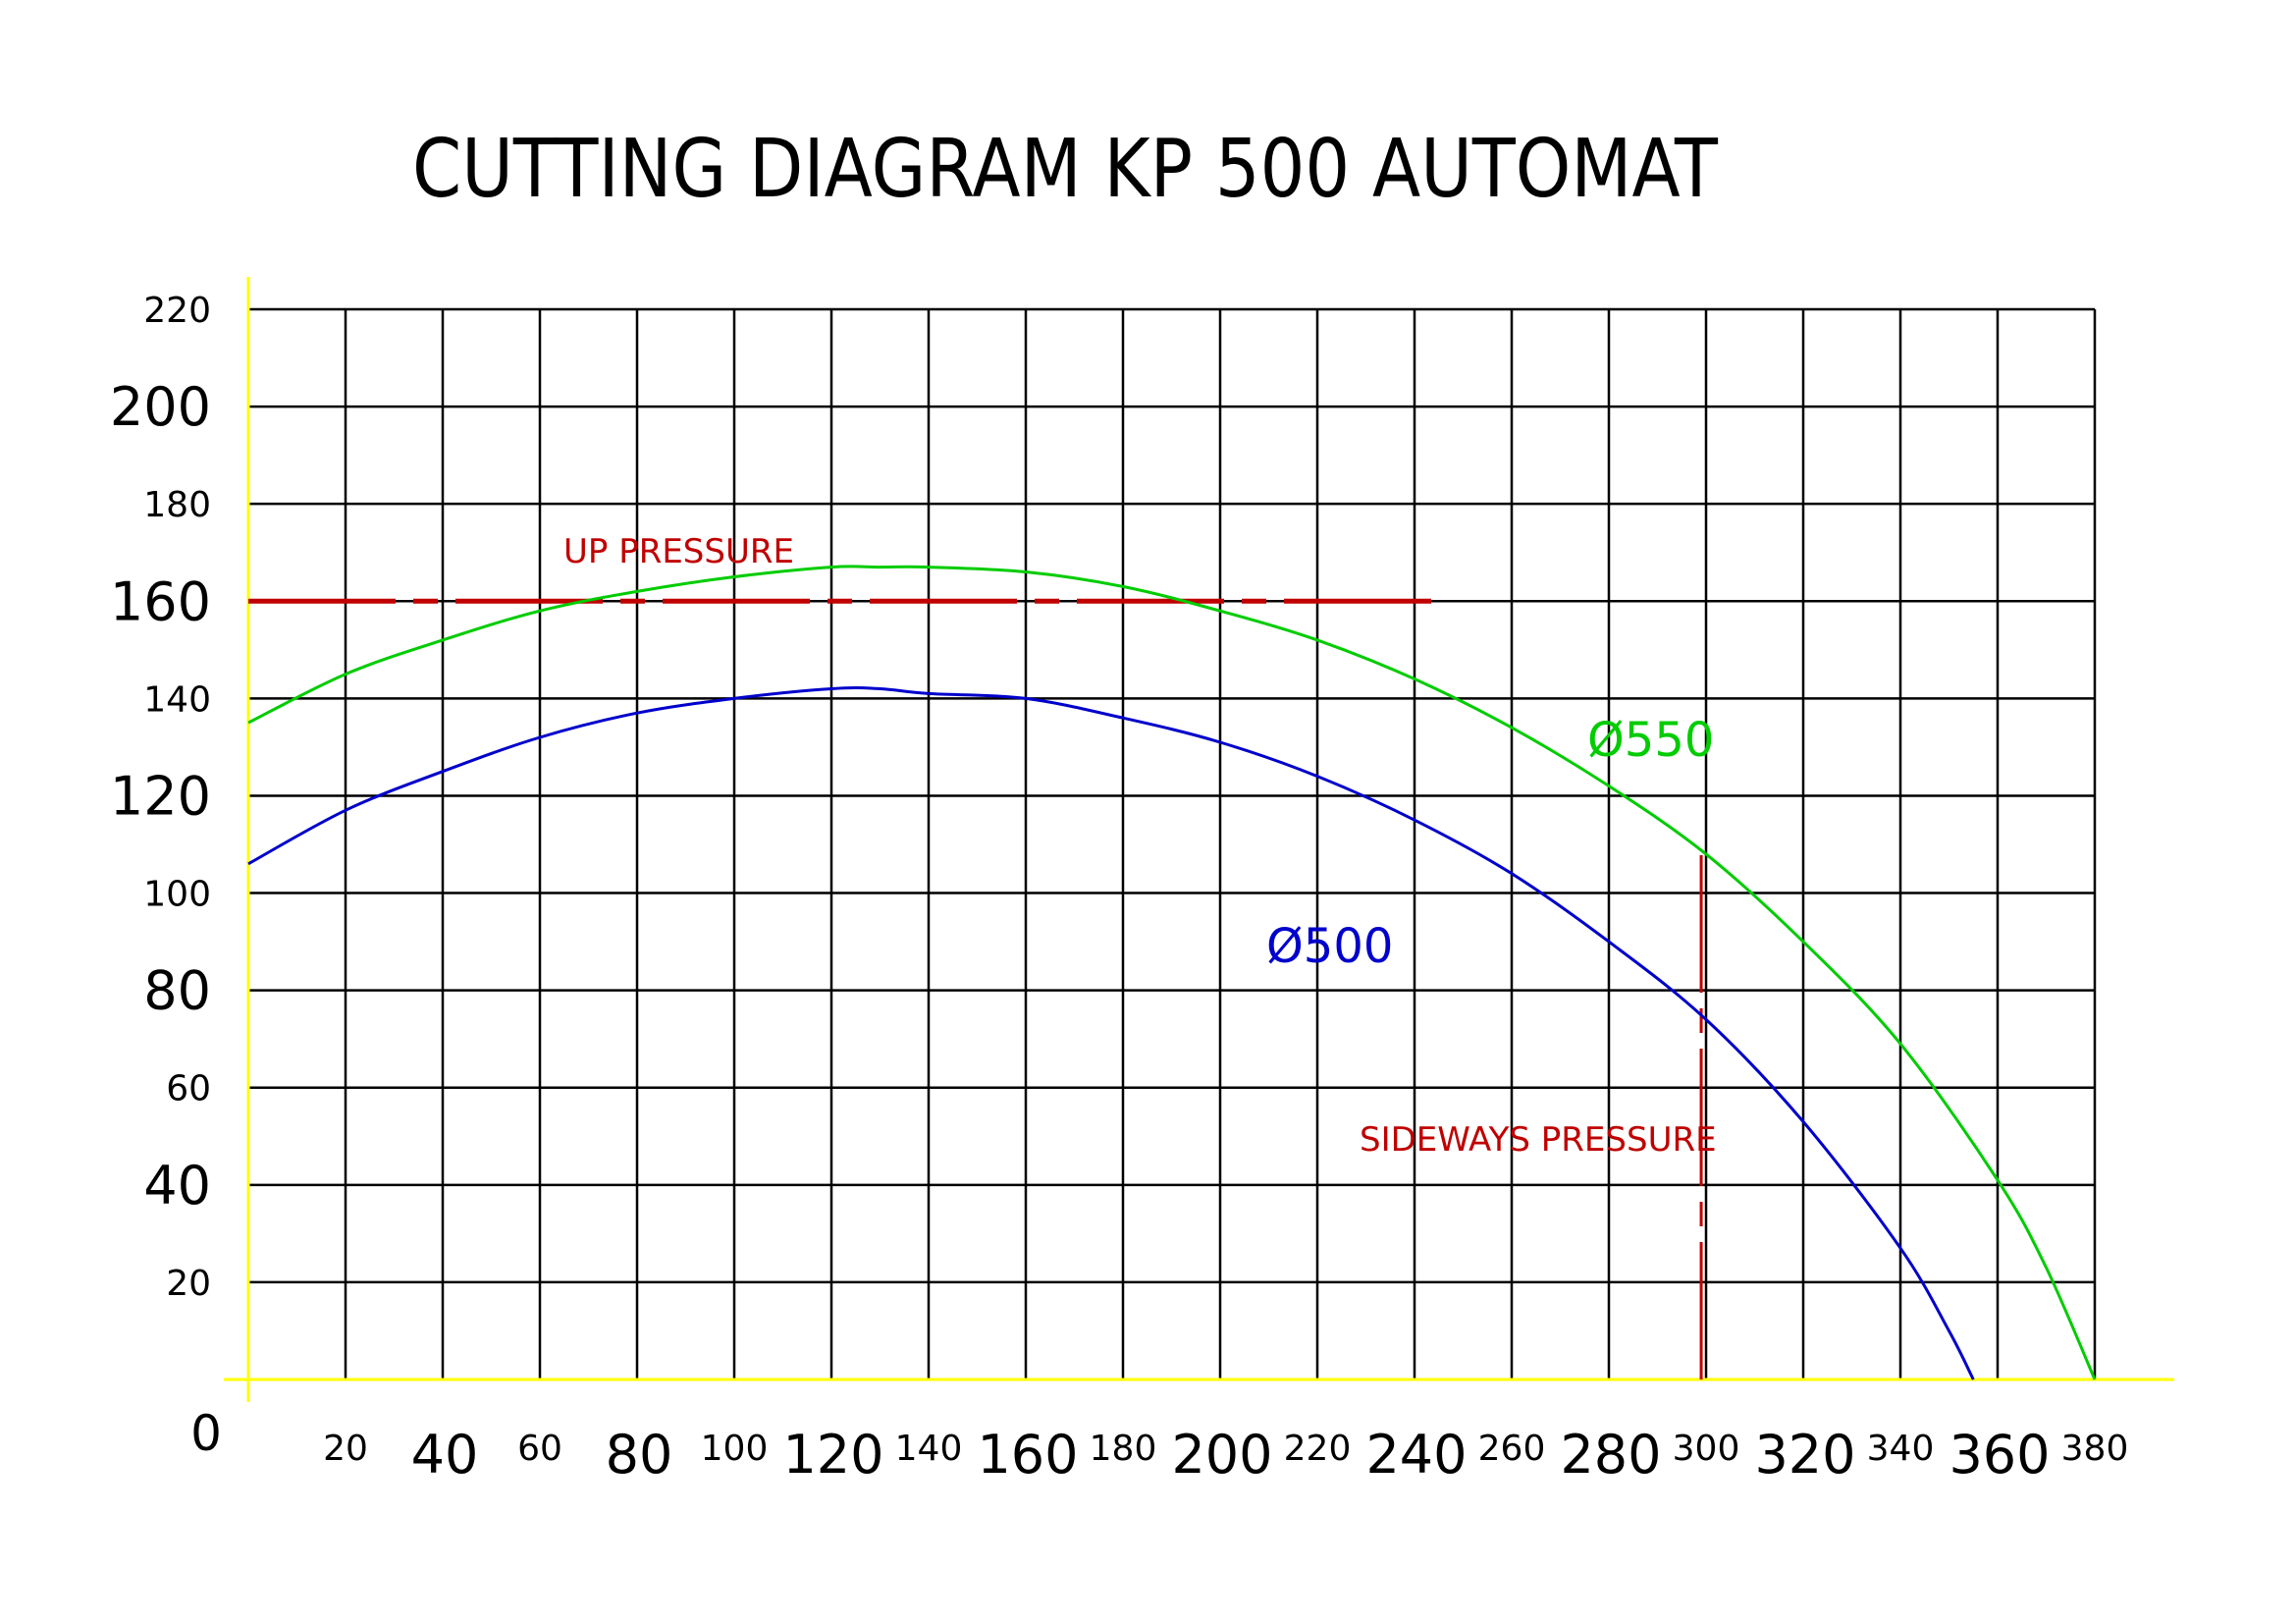 The image size is (2296, 1623). I want to click on y-tick-label: 100, so click(177, 895).